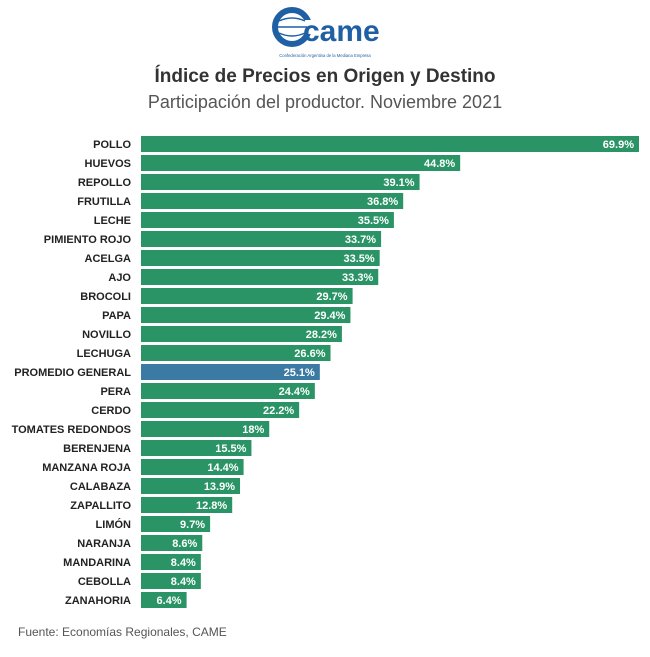 The width and height of the screenshot is (650, 657). What do you see at coordinates (104, 202) in the screenshot?
I see `category-label: FRUTILLA` at bounding box center [104, 202].